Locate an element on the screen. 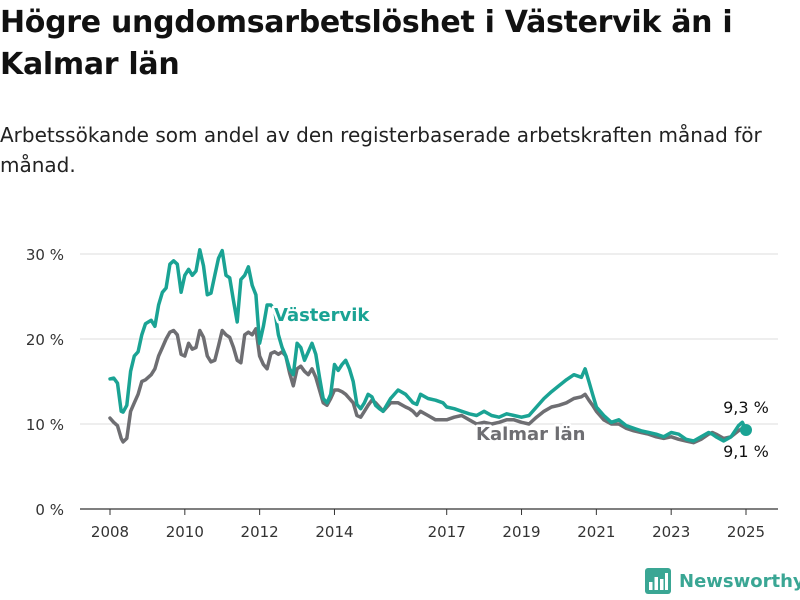 This screenshot has height=600, width=800. series-label-vastervik-halo: Västervik is located at coordinates (322, 315).